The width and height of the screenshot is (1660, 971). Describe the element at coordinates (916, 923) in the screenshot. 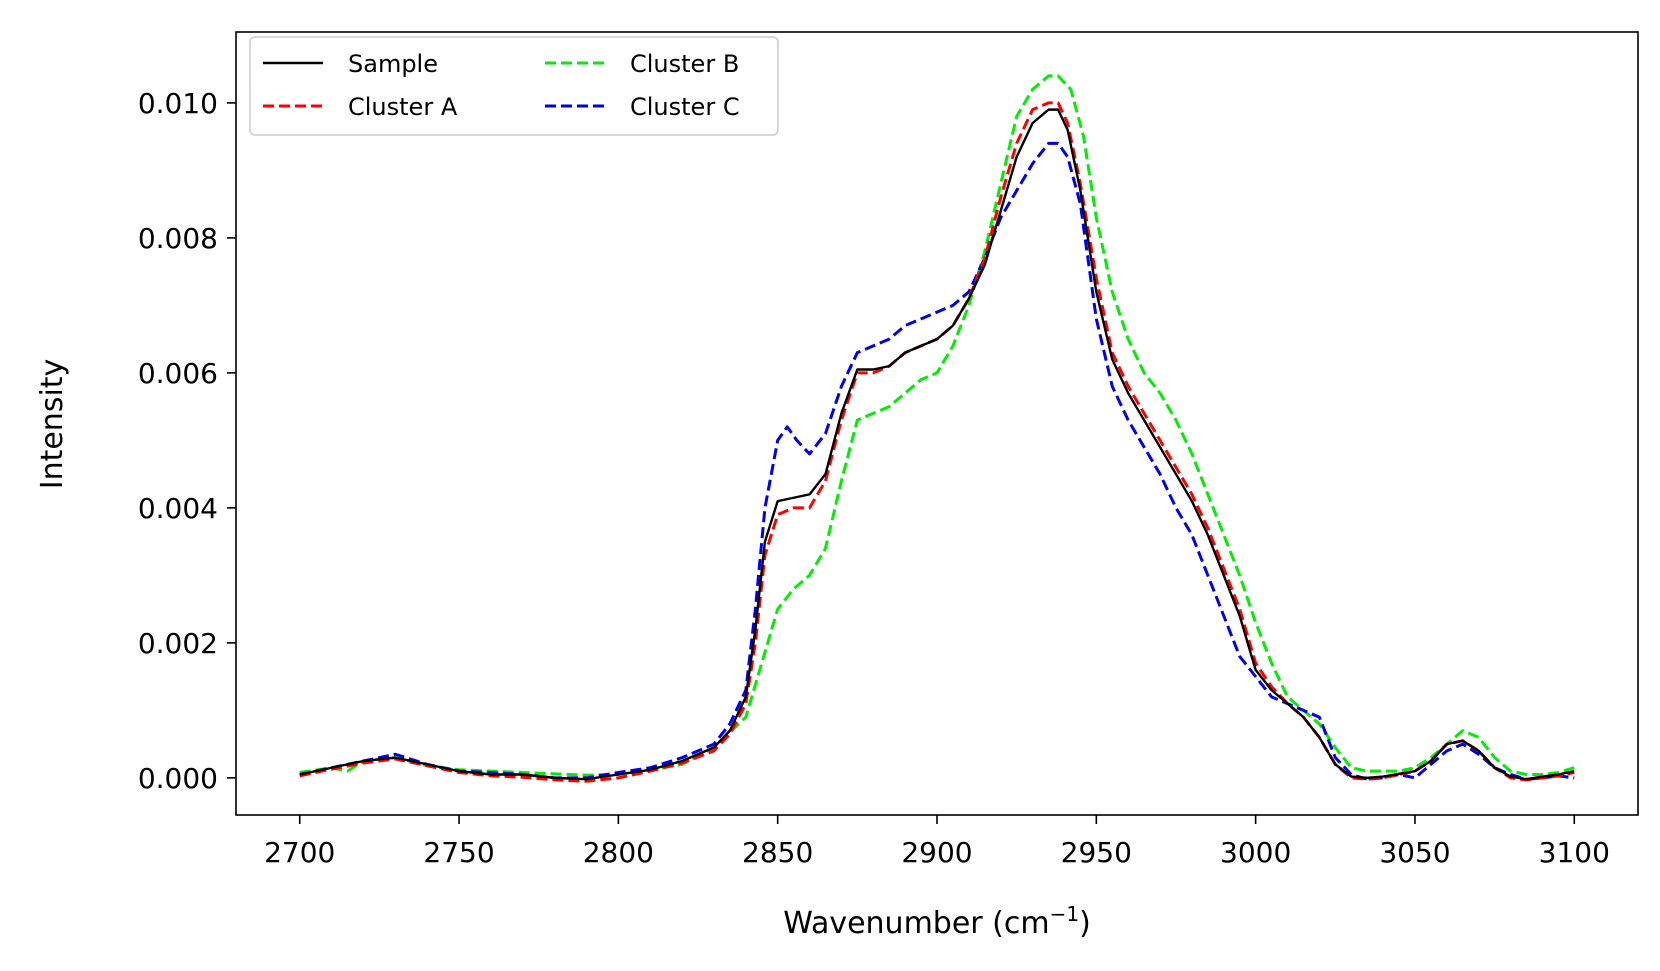

I see `x-axis-title-main: Wavenumber (cm` at that location.